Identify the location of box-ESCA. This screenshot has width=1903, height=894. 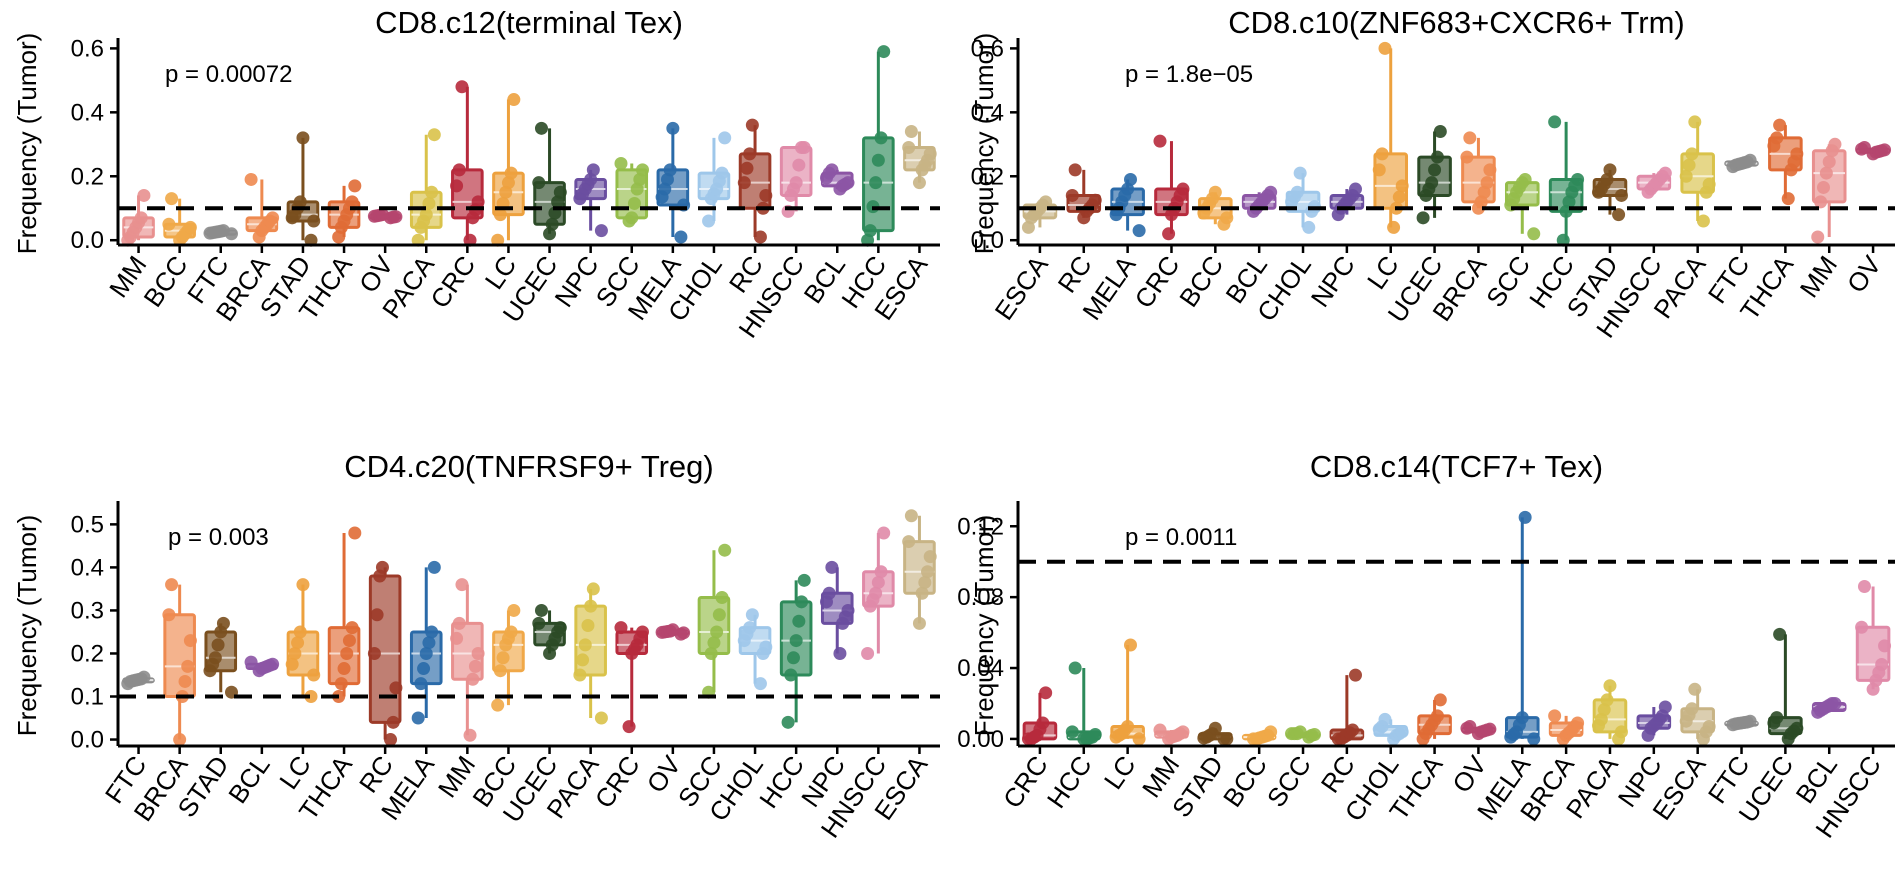
(919, 569).